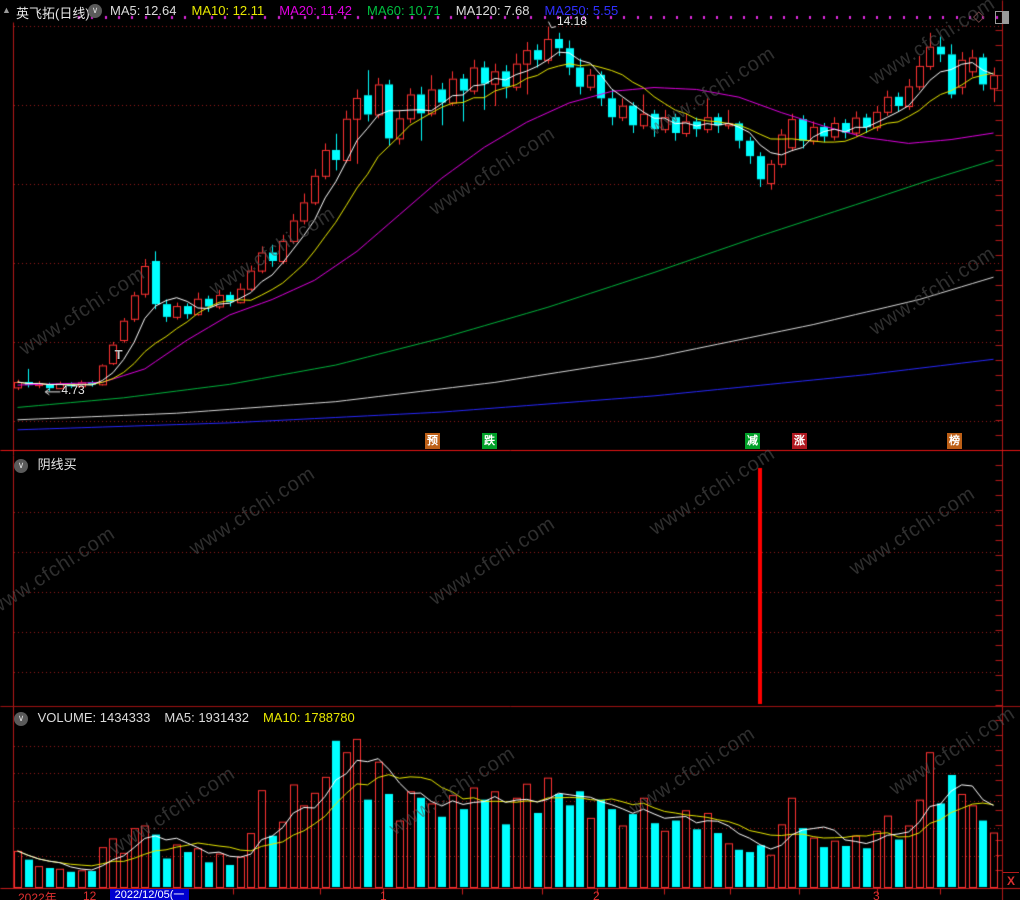 This screenshot has height=900, width=1020. What do you see at coordinates (954, 441) in the screenshot?
I see `event-badge-4: 榜` at bounding box center [954, 441].